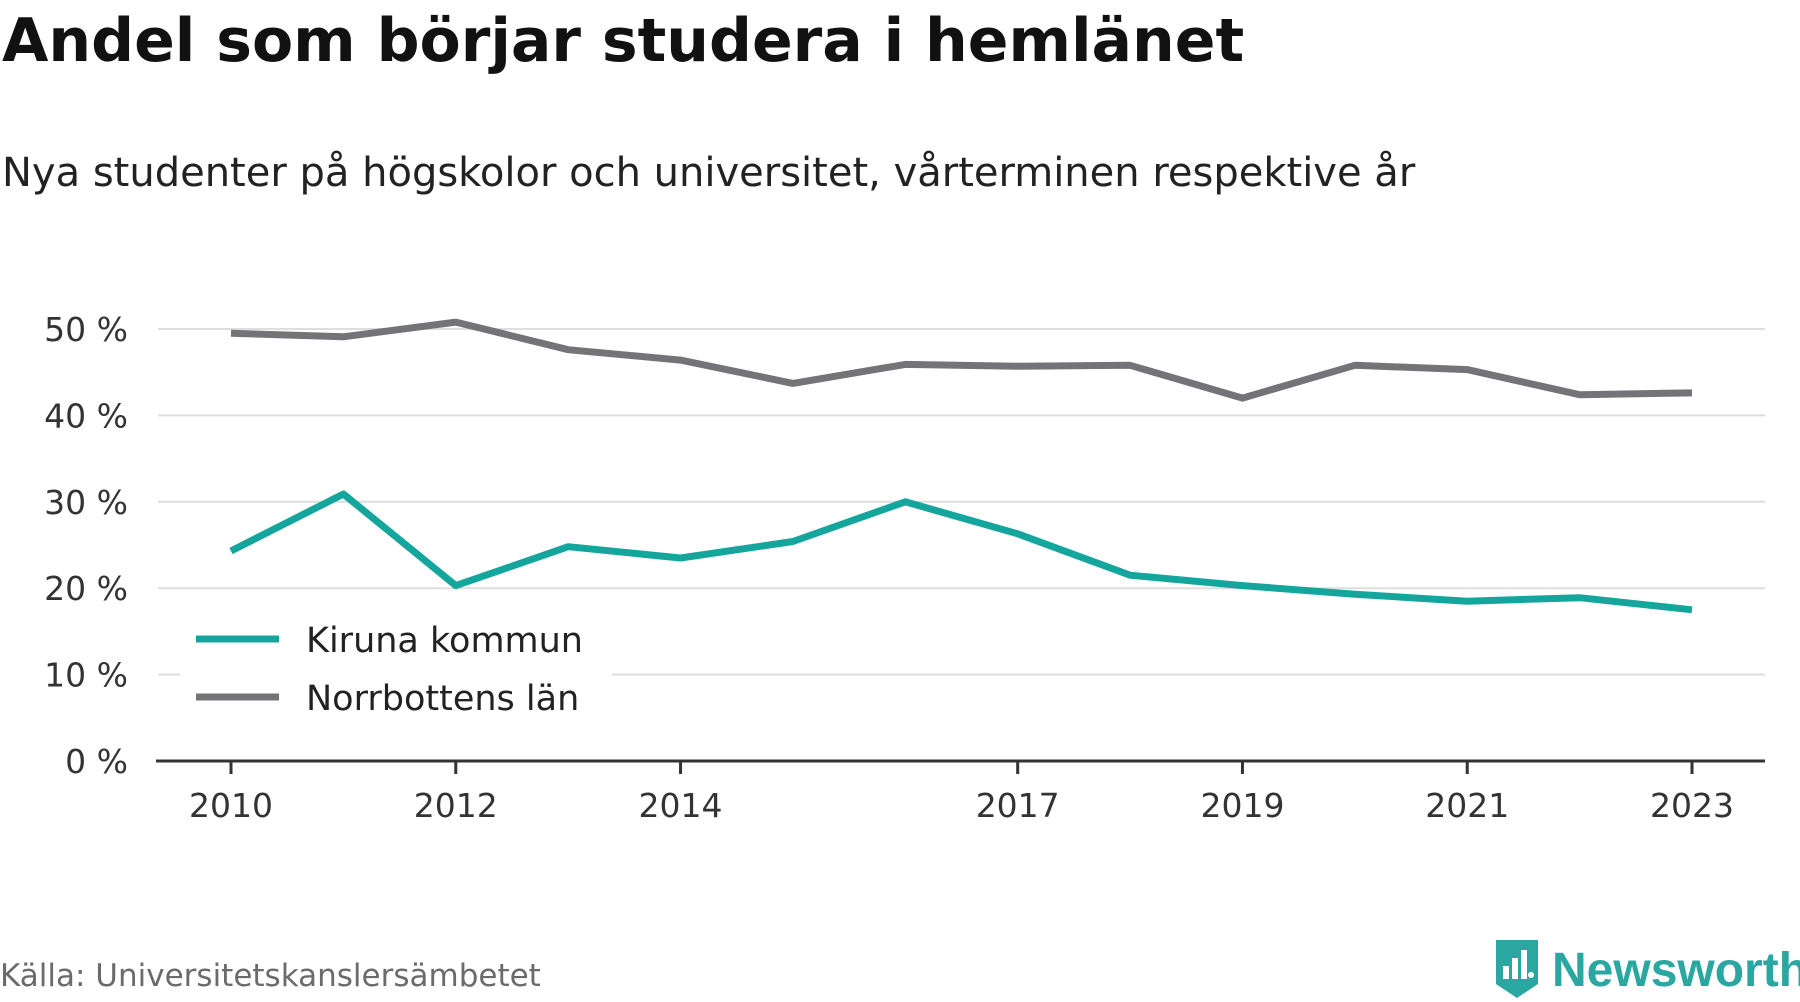 This screenshot has width=1800, height=1002. I want to click on legend: Kiruna kommun Norrbottens län, so click(396, 661).